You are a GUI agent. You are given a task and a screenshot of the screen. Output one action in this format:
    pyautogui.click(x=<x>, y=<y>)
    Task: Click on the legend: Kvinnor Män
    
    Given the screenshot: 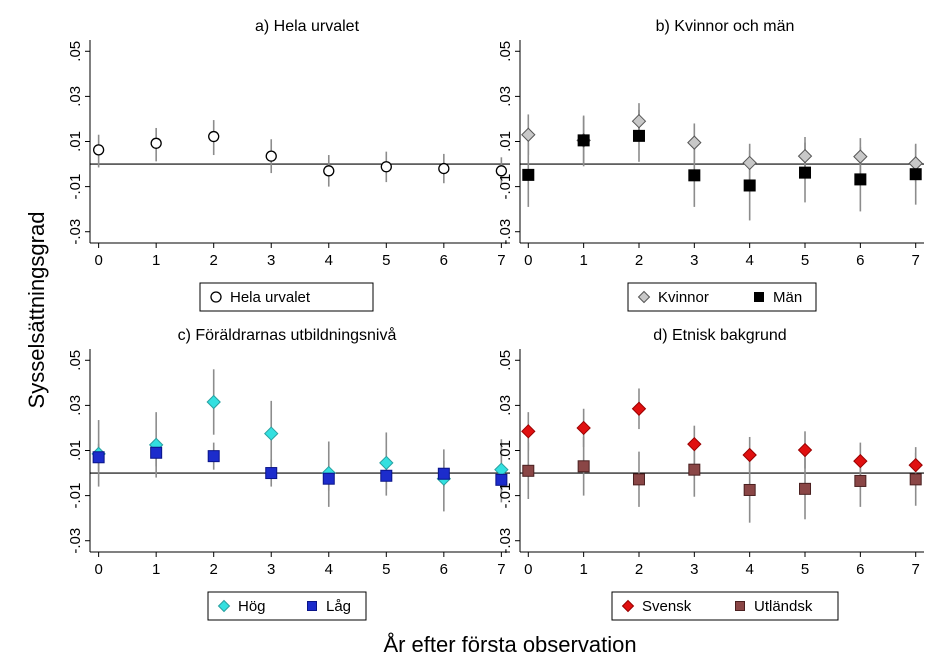 What is the action you would take?
    pyautogui.click(x=722, y=297)
    